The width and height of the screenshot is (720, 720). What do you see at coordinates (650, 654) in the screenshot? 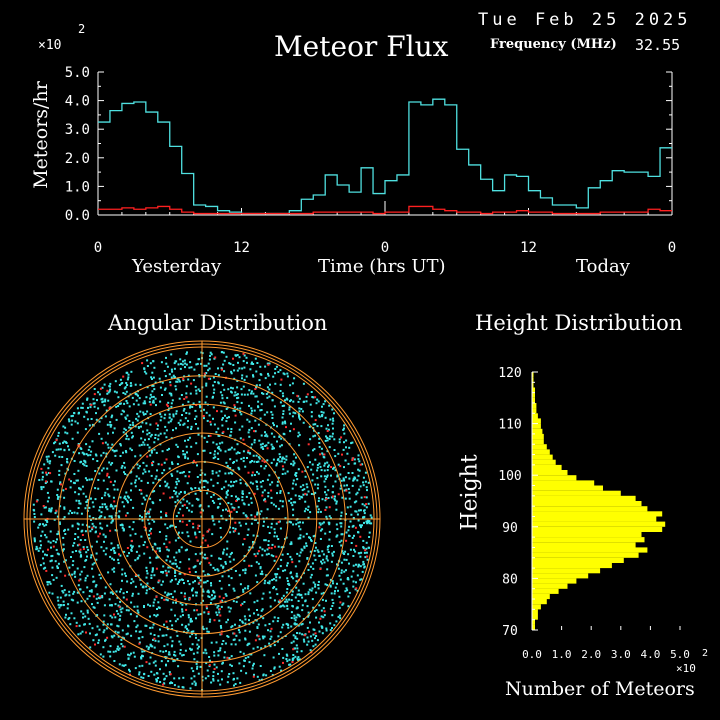
I see `height-x-tick-label: 4.0` at bounding box center [650, 654].